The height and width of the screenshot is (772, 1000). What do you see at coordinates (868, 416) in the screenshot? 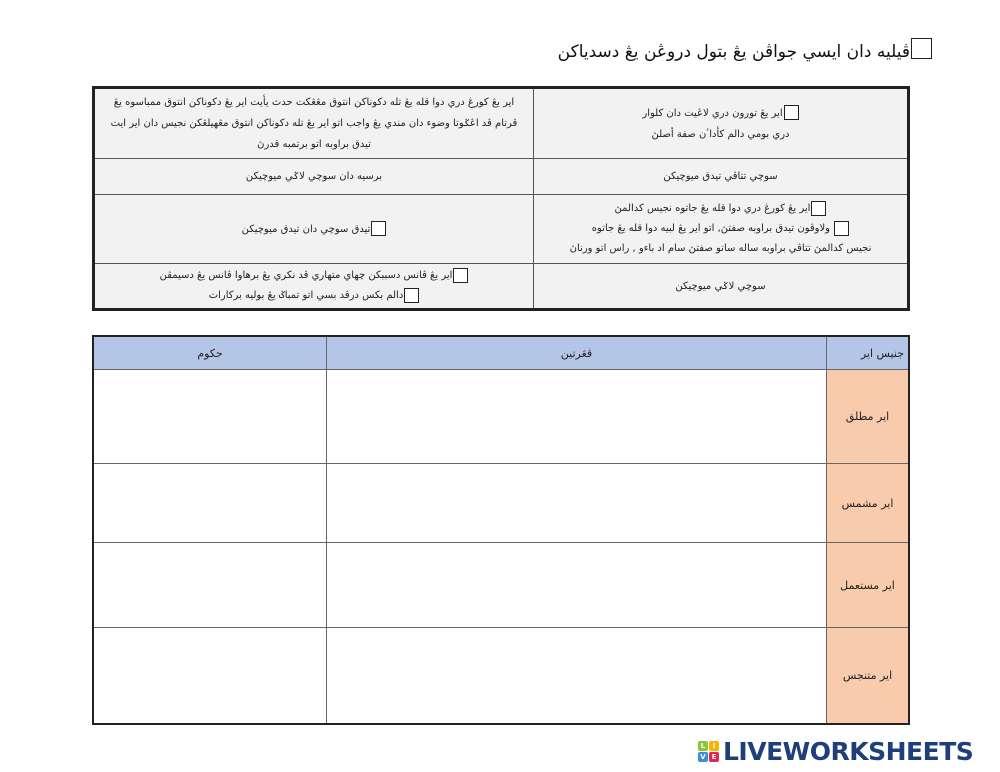
I see `water-type-cell: اير مطلق` at bounding box center [868, 416].